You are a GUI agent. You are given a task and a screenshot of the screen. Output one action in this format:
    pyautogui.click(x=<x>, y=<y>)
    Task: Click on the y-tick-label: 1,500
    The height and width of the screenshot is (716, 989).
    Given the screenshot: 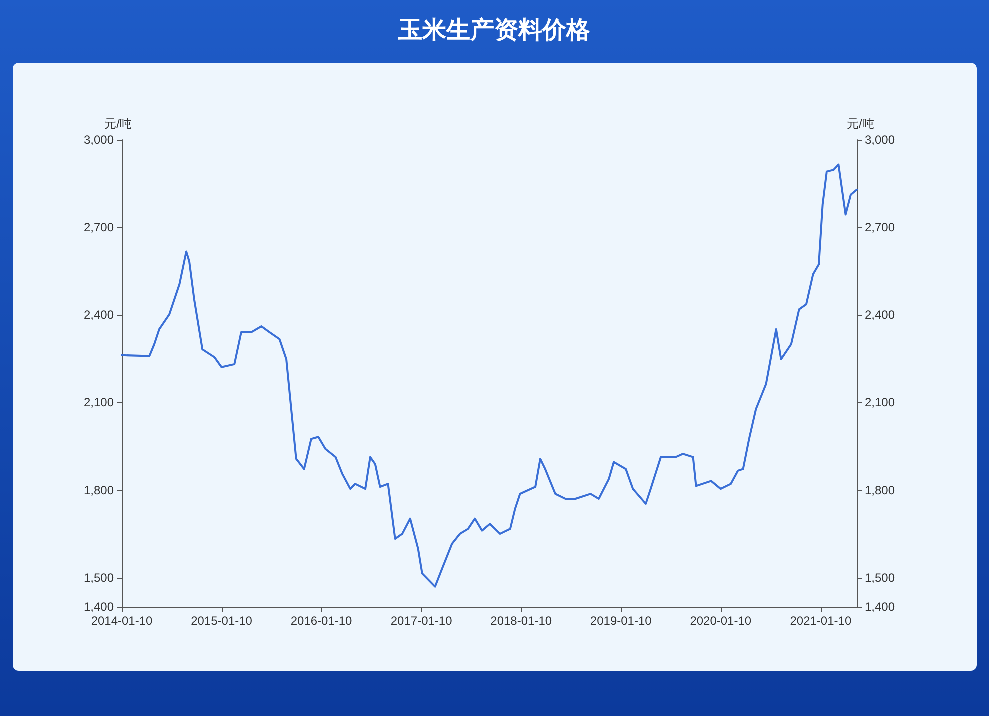 What is the action you would take?
    pyautogui.click(x=99, y=577)
    